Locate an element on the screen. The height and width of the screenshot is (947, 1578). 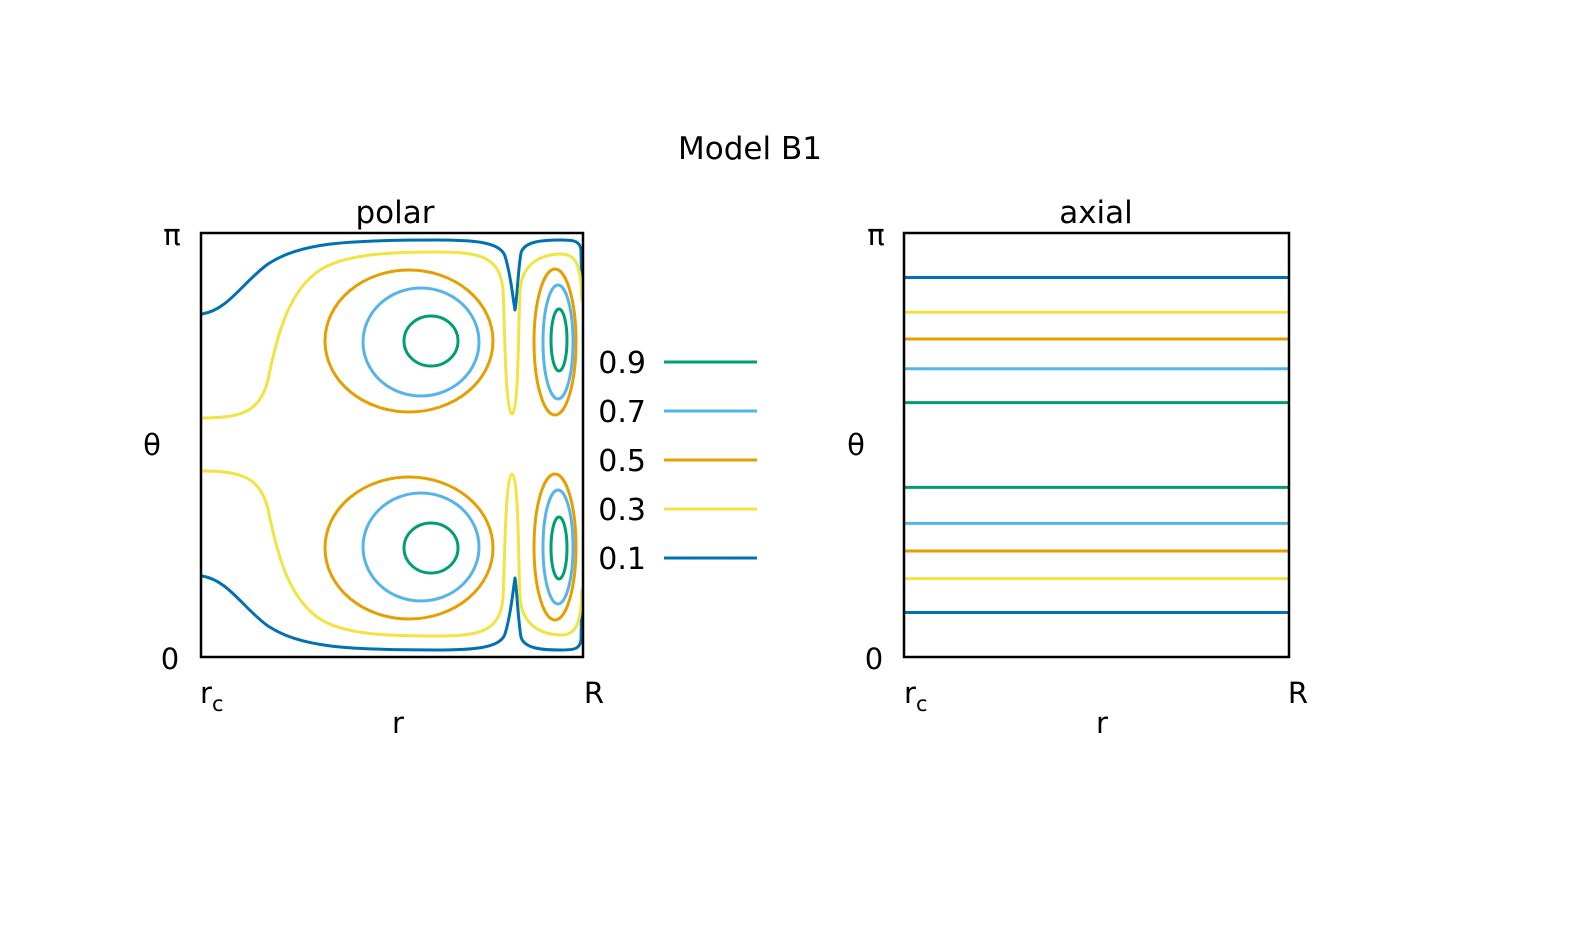
axial-xtick-R: R is located at coordinates (1298, 693).